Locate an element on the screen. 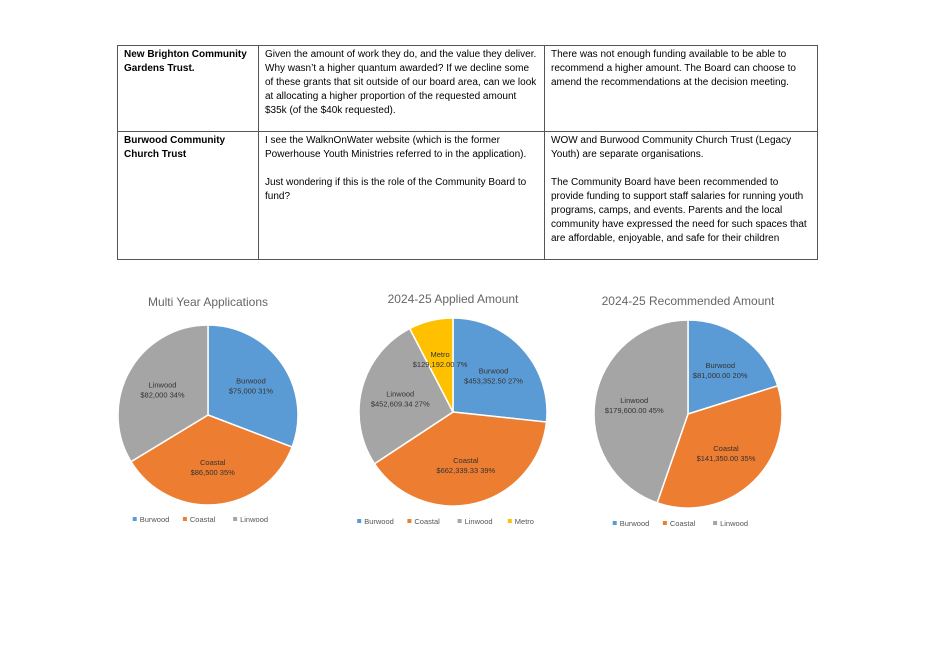 The height and width of the screenshot is (661, 934). slice-label-linwood: Linwood $179,600.00 45% is located at coordinates (634, 405).